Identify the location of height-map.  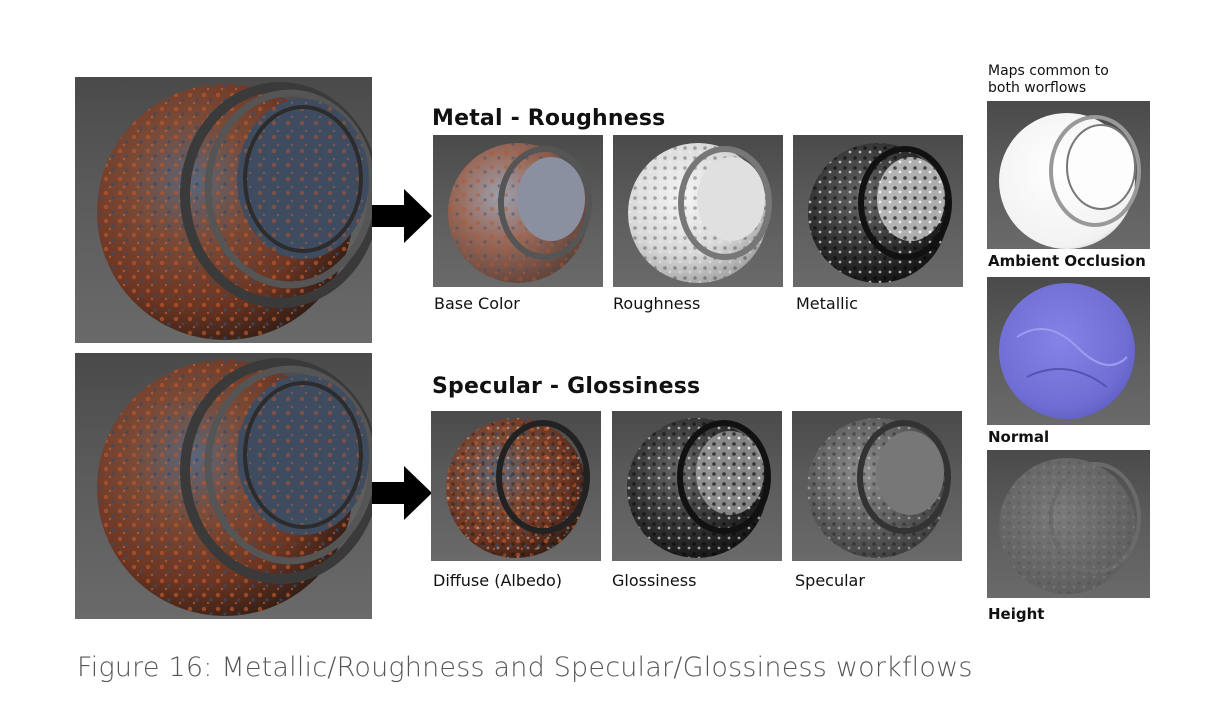
(1068, 524).